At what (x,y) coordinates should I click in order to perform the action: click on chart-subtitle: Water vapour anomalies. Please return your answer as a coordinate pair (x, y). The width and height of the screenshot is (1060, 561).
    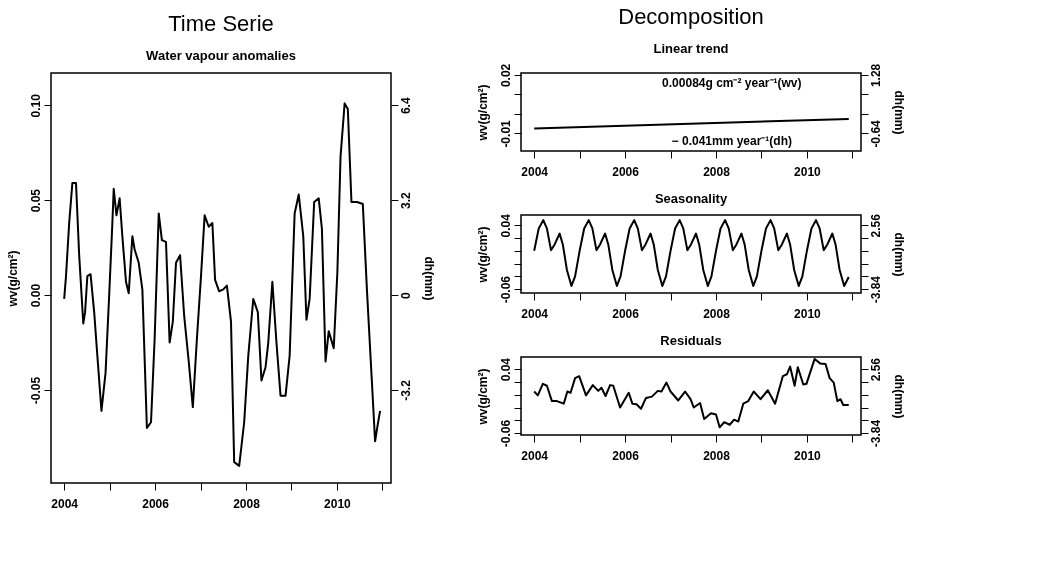
    Looking at the image, I should click on (221, 56).